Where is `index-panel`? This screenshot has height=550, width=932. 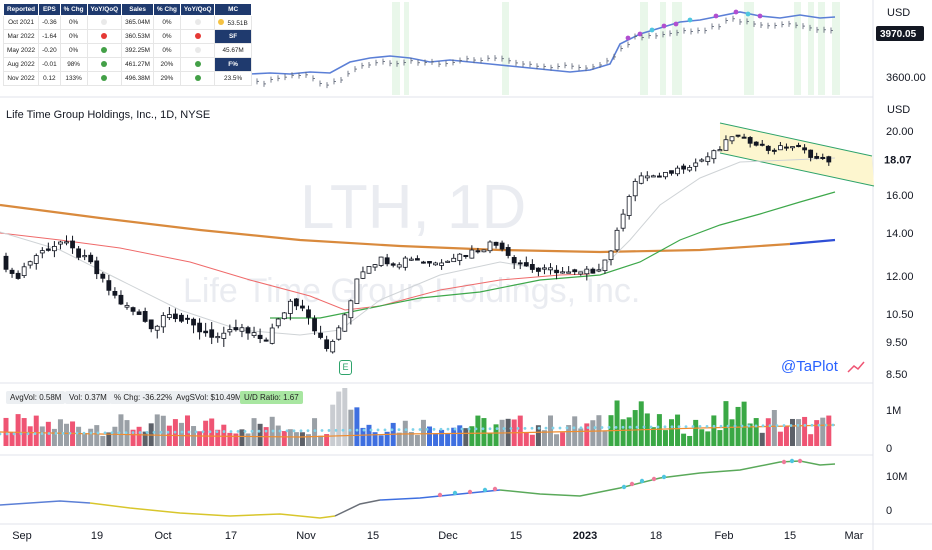 index-panel is located at coordinates (535, 49).